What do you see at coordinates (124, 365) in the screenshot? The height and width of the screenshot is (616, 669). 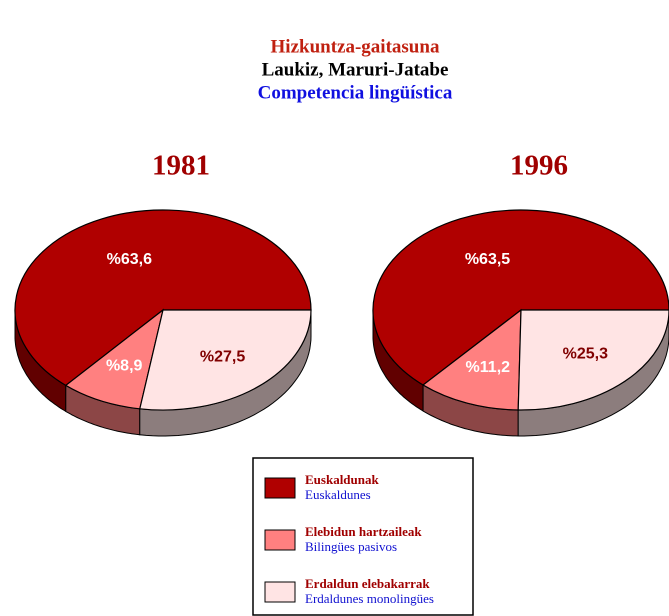 I see `value-label: %8,9` at bounding box center [124, 365].